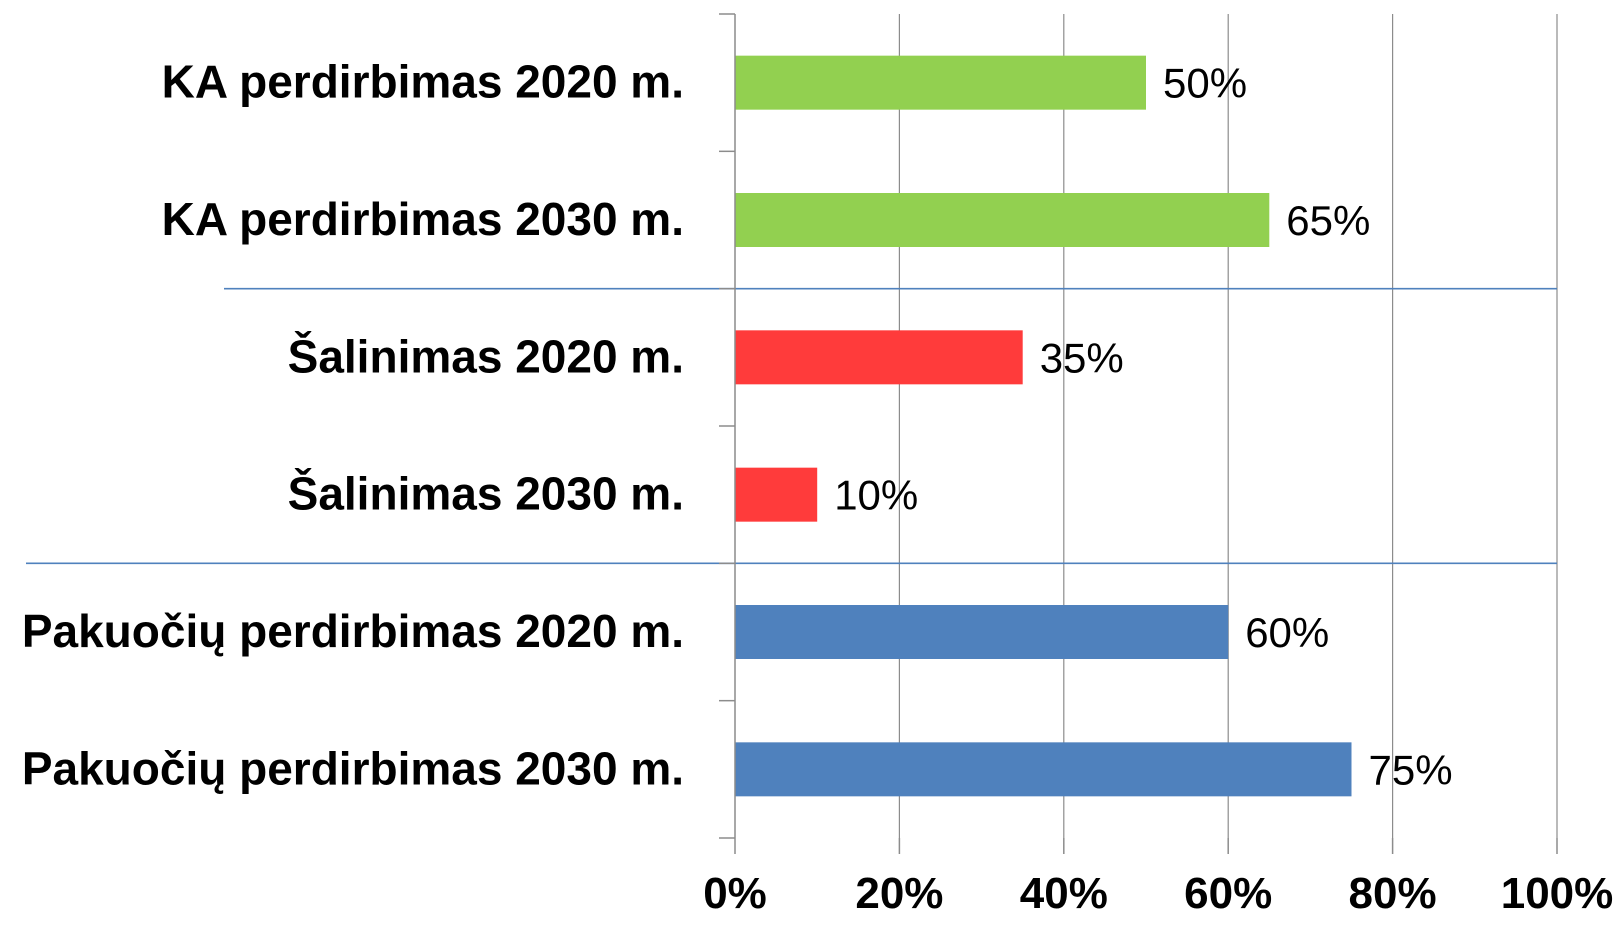  I want to click on data-label: 60%, so click(1287, 632).